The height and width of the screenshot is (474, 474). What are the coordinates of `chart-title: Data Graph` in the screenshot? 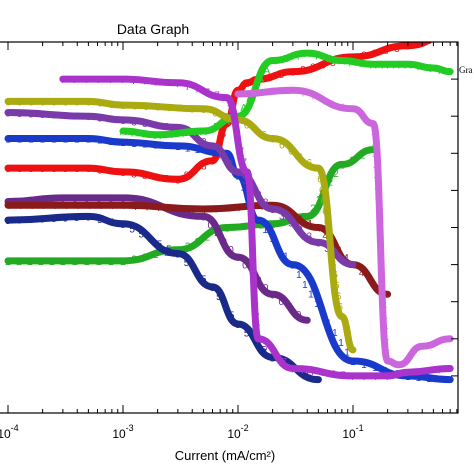 It's located at (153, 29).